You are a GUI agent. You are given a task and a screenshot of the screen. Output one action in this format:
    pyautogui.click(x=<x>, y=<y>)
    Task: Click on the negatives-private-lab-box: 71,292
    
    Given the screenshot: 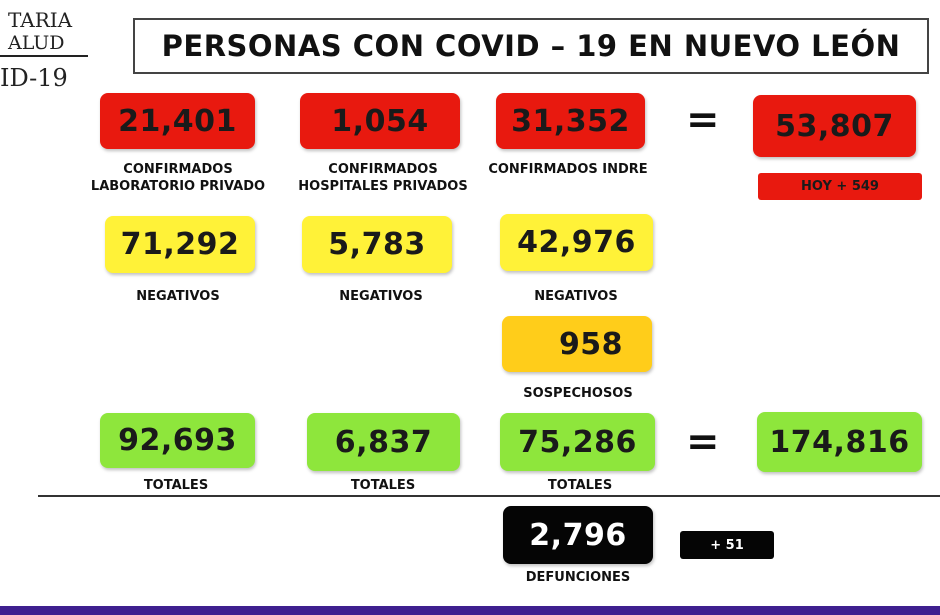 What is the action you would take?
    pyautogui.click(x=180, y=244)
    